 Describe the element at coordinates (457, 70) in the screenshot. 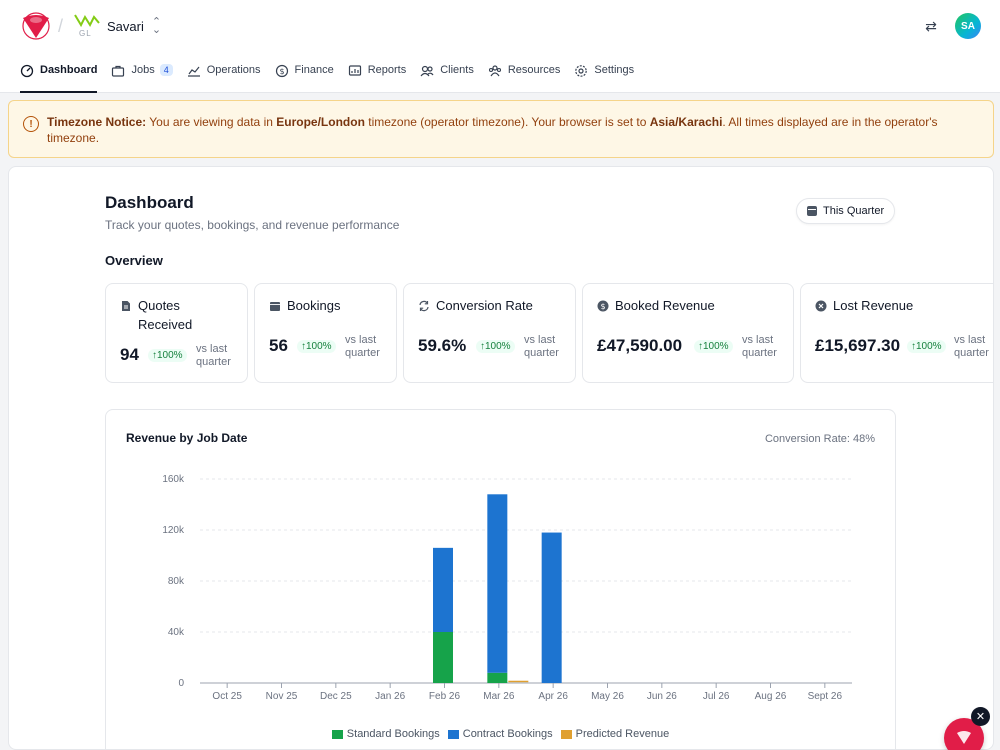

I see `tab-label: Clients` at that location.